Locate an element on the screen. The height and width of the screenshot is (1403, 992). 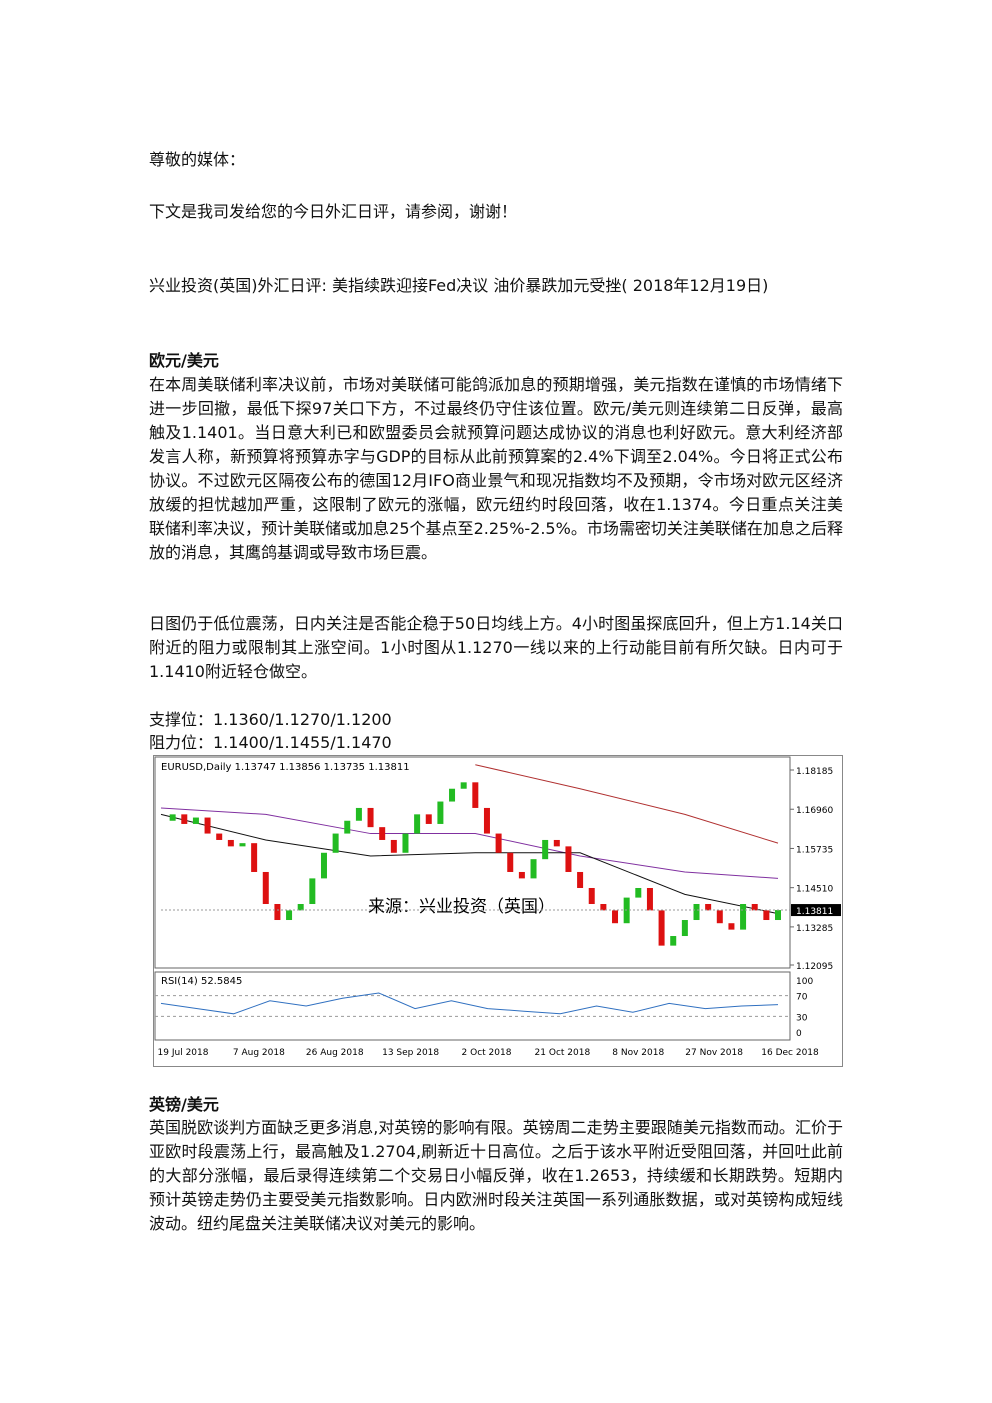
rsi-line is located at coordinates (469, 1003).